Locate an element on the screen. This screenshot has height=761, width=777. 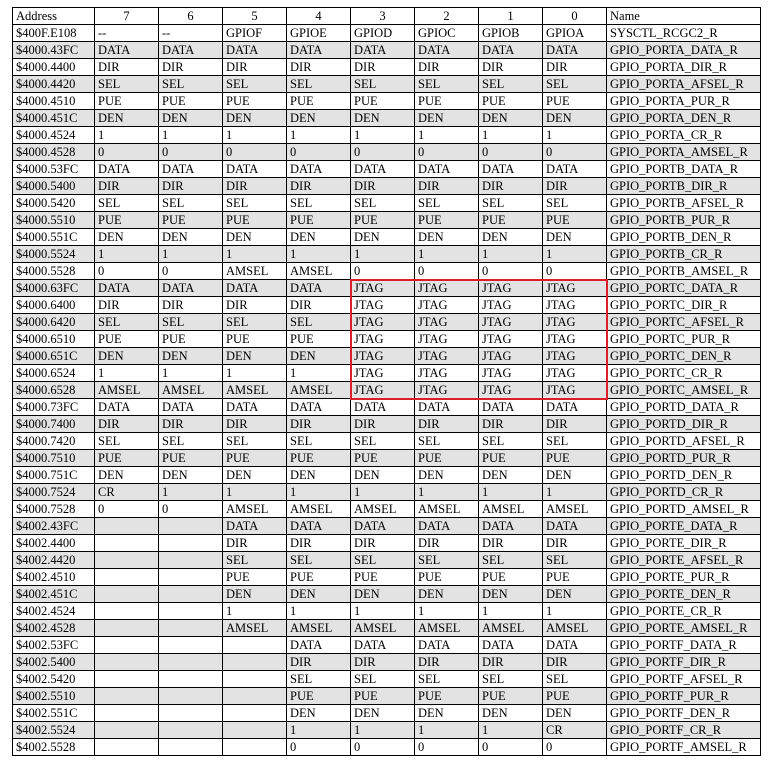
bit-5-cell: DIR is located at coordinates (254, 186).